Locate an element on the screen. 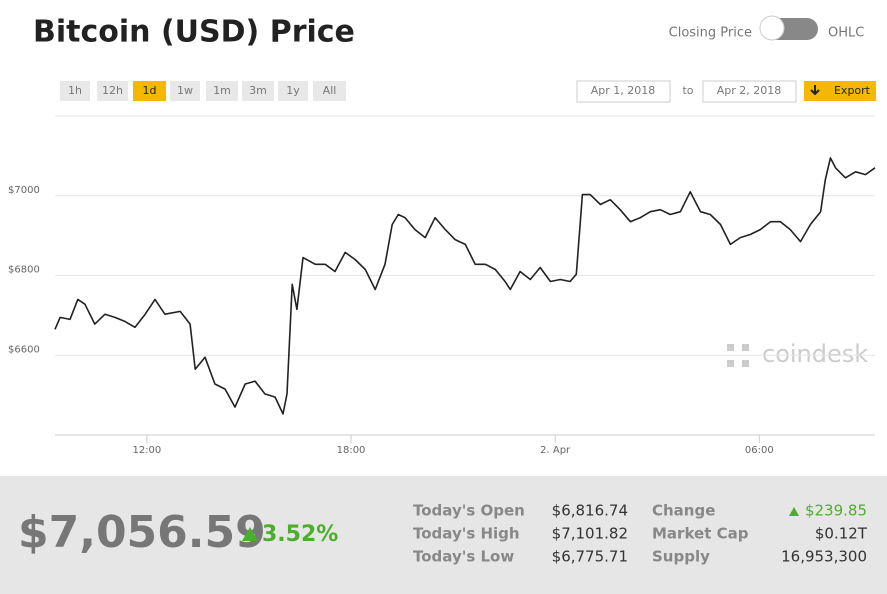 This screenshot has width=887, height=594. y-tick-label: $6600 is located at coordinates (24, 349).